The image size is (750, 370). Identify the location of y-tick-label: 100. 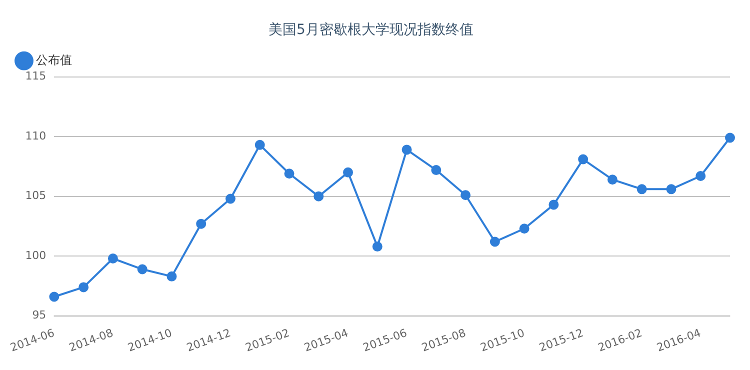
(35, 255).